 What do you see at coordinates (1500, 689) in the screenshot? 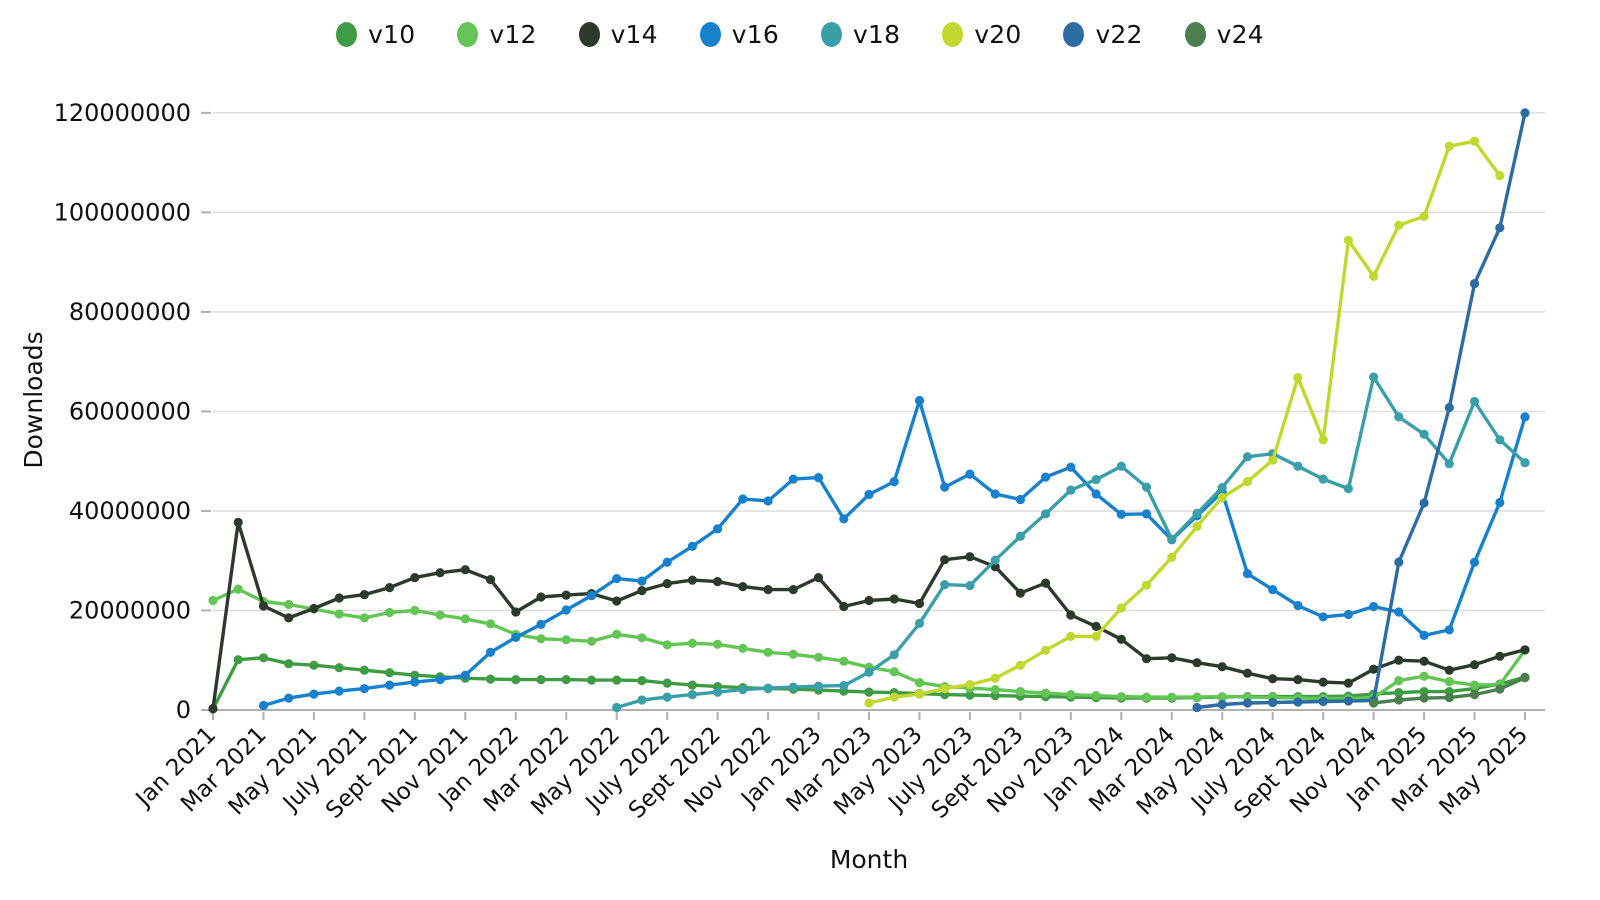
I see `data-point-v24` at bounding box center [1500, 689].